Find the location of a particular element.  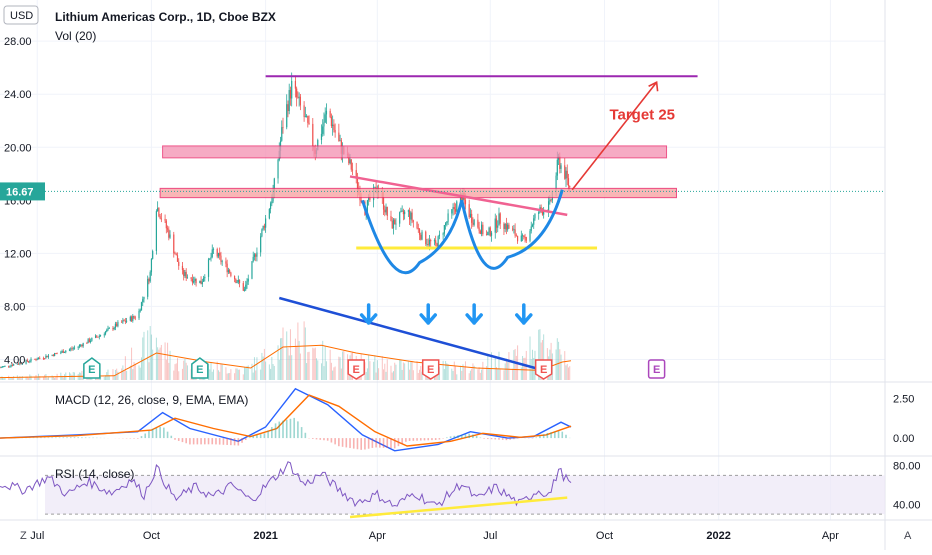

rsi-tick-label: 80.00 is located at coordinates (907, 467).